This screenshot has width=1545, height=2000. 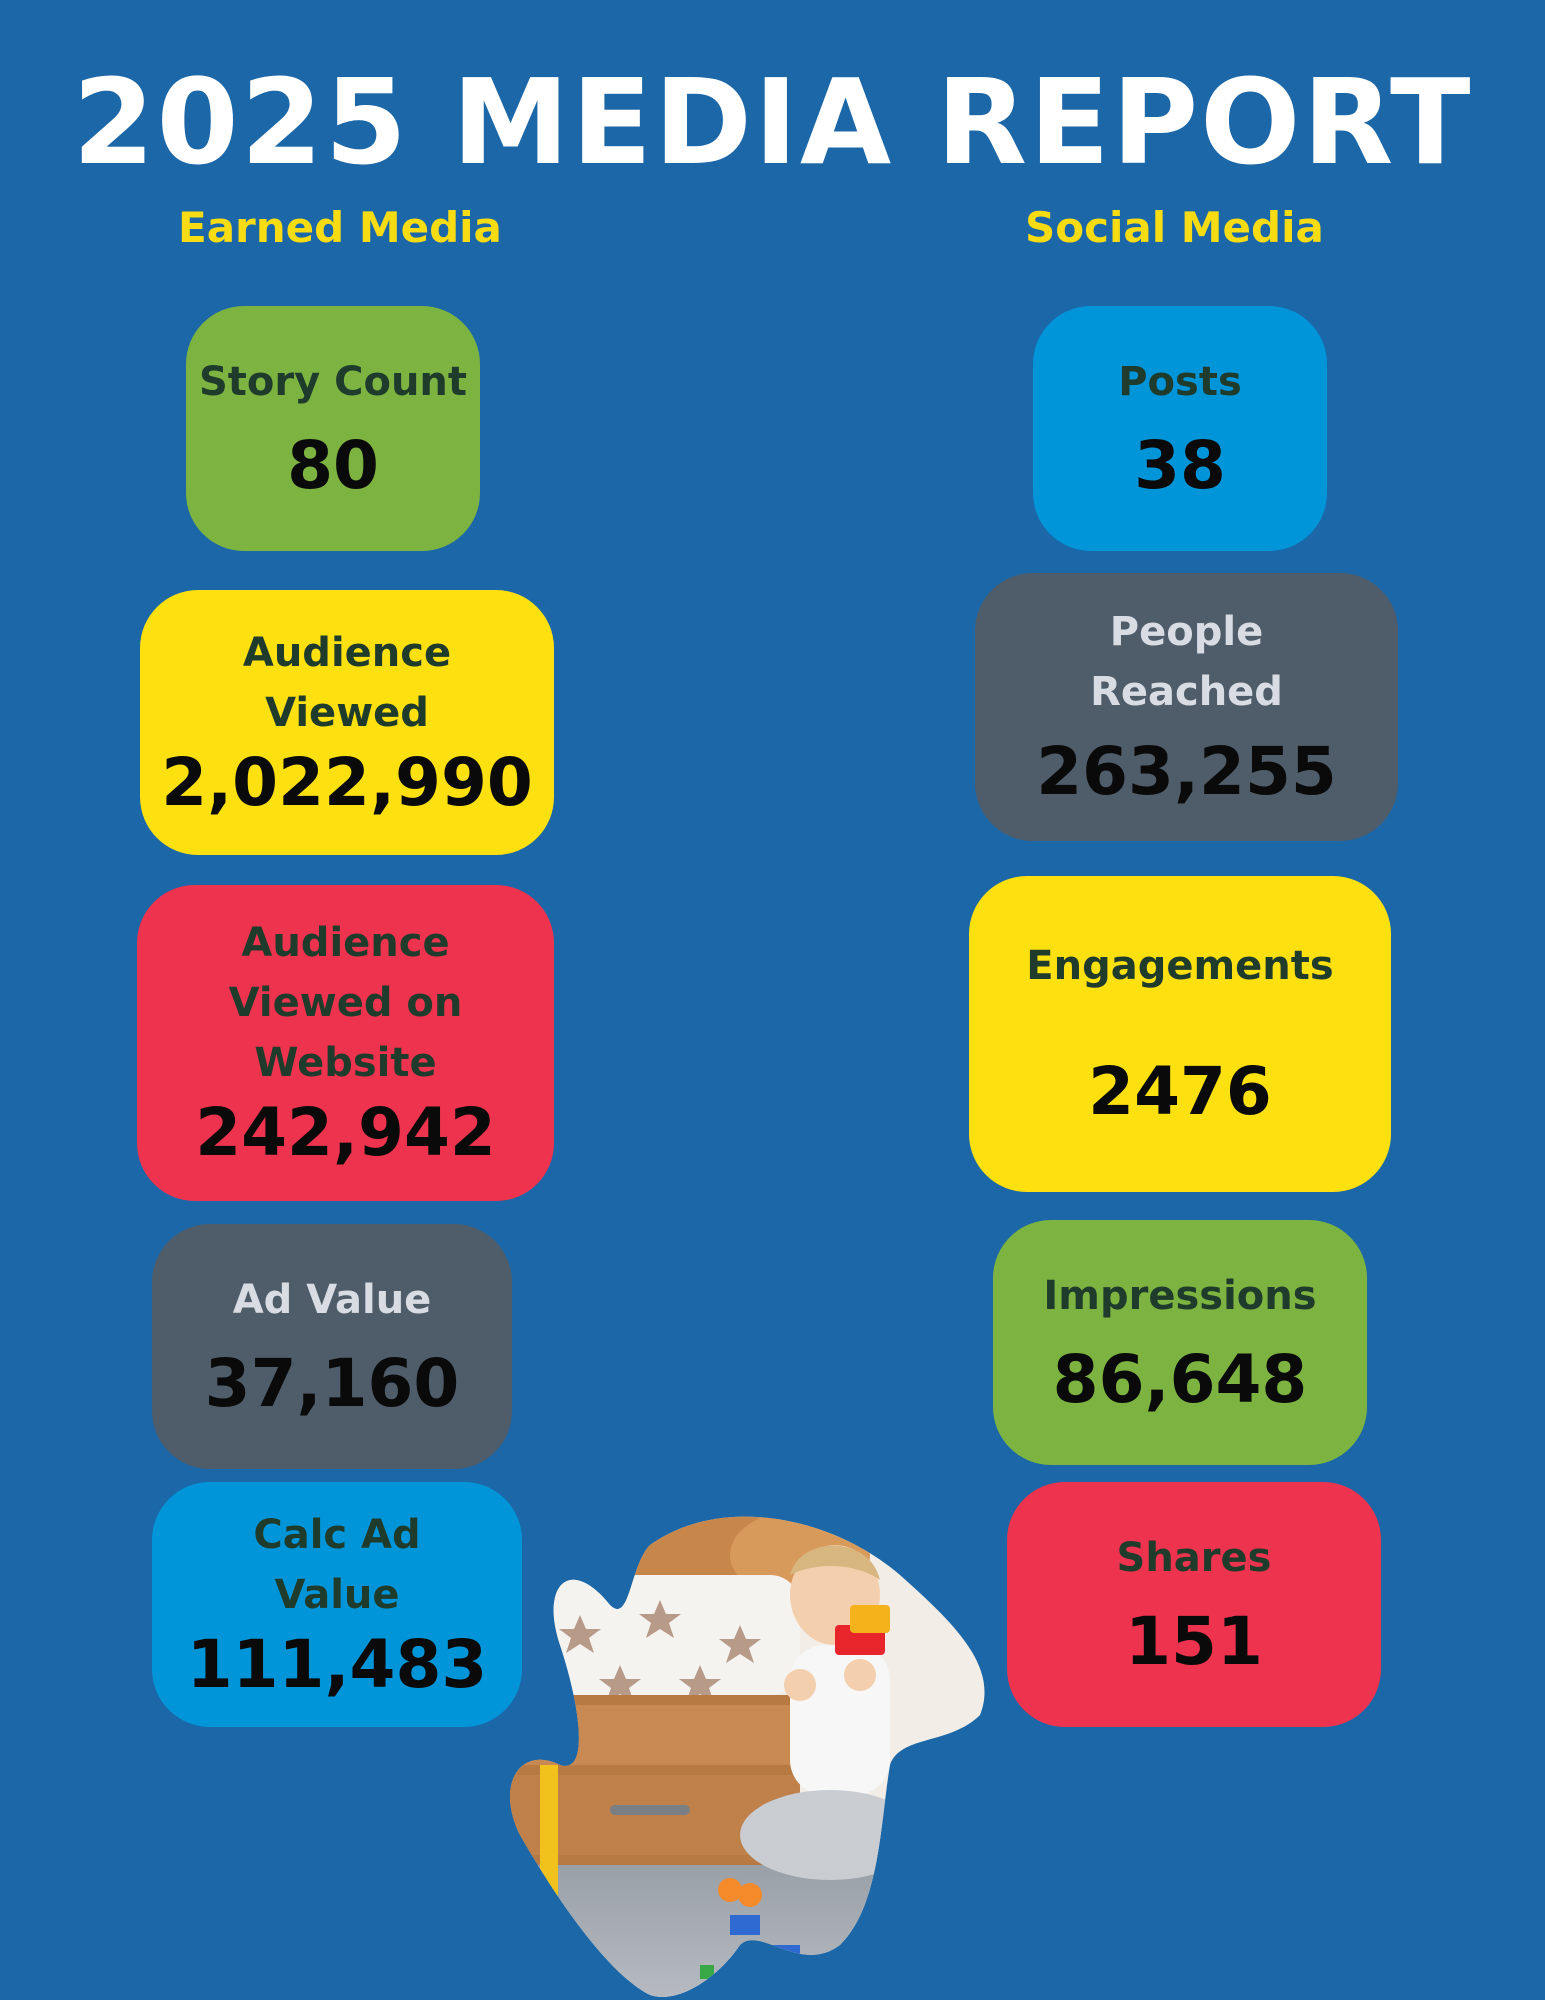 What do you see at coordinates (660, 1651) in the screenshot?
I see `star-pattern` at bounding box center [660, 1651].